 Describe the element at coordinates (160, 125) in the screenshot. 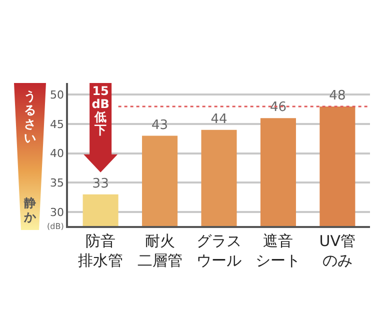

I see `data-label: 43` at that location.